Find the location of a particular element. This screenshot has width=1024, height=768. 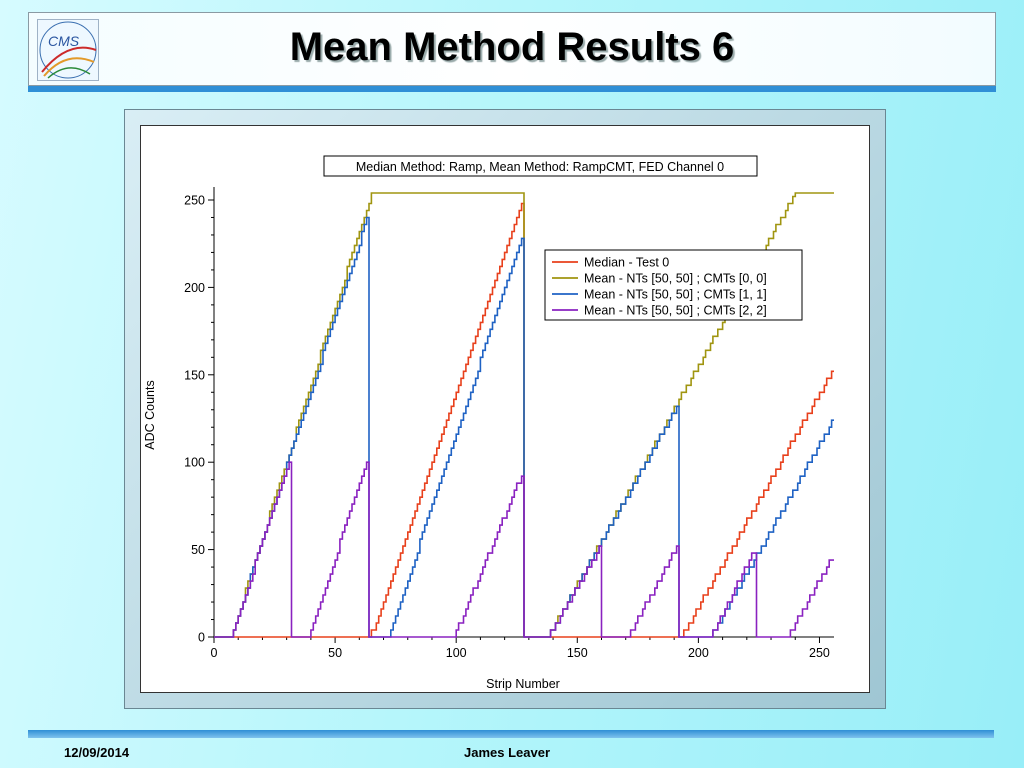

x-tick-label: 0 is located at coordinates (214, 653).